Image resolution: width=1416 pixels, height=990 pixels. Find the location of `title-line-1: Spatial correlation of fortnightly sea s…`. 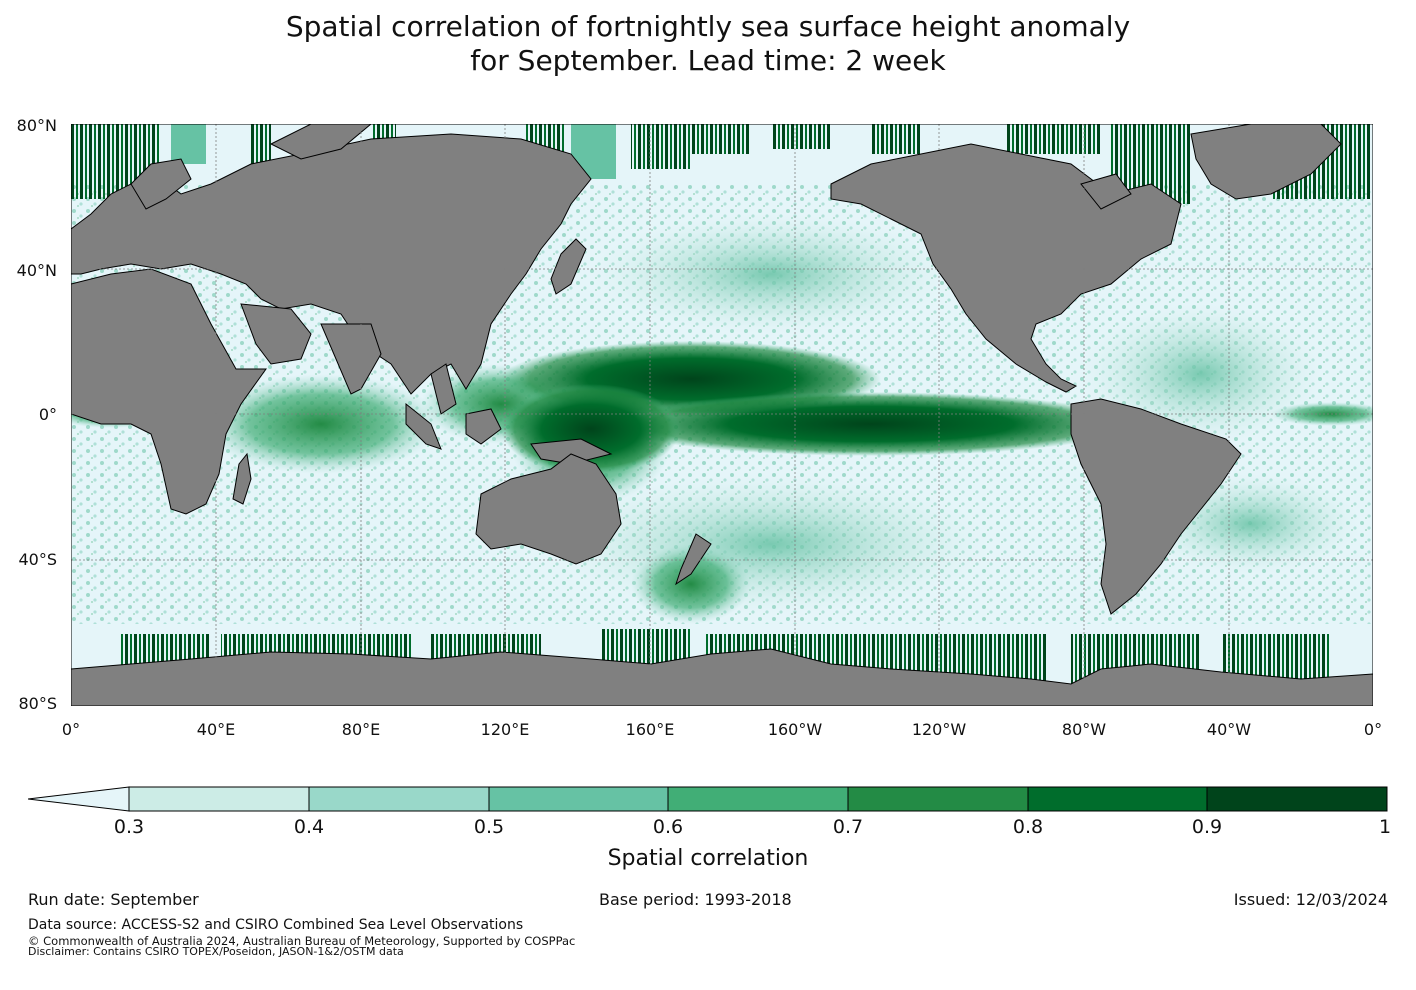

title-line-1: Spatial correlation of fortnightly sea s… is located at coordinates (708, 26).